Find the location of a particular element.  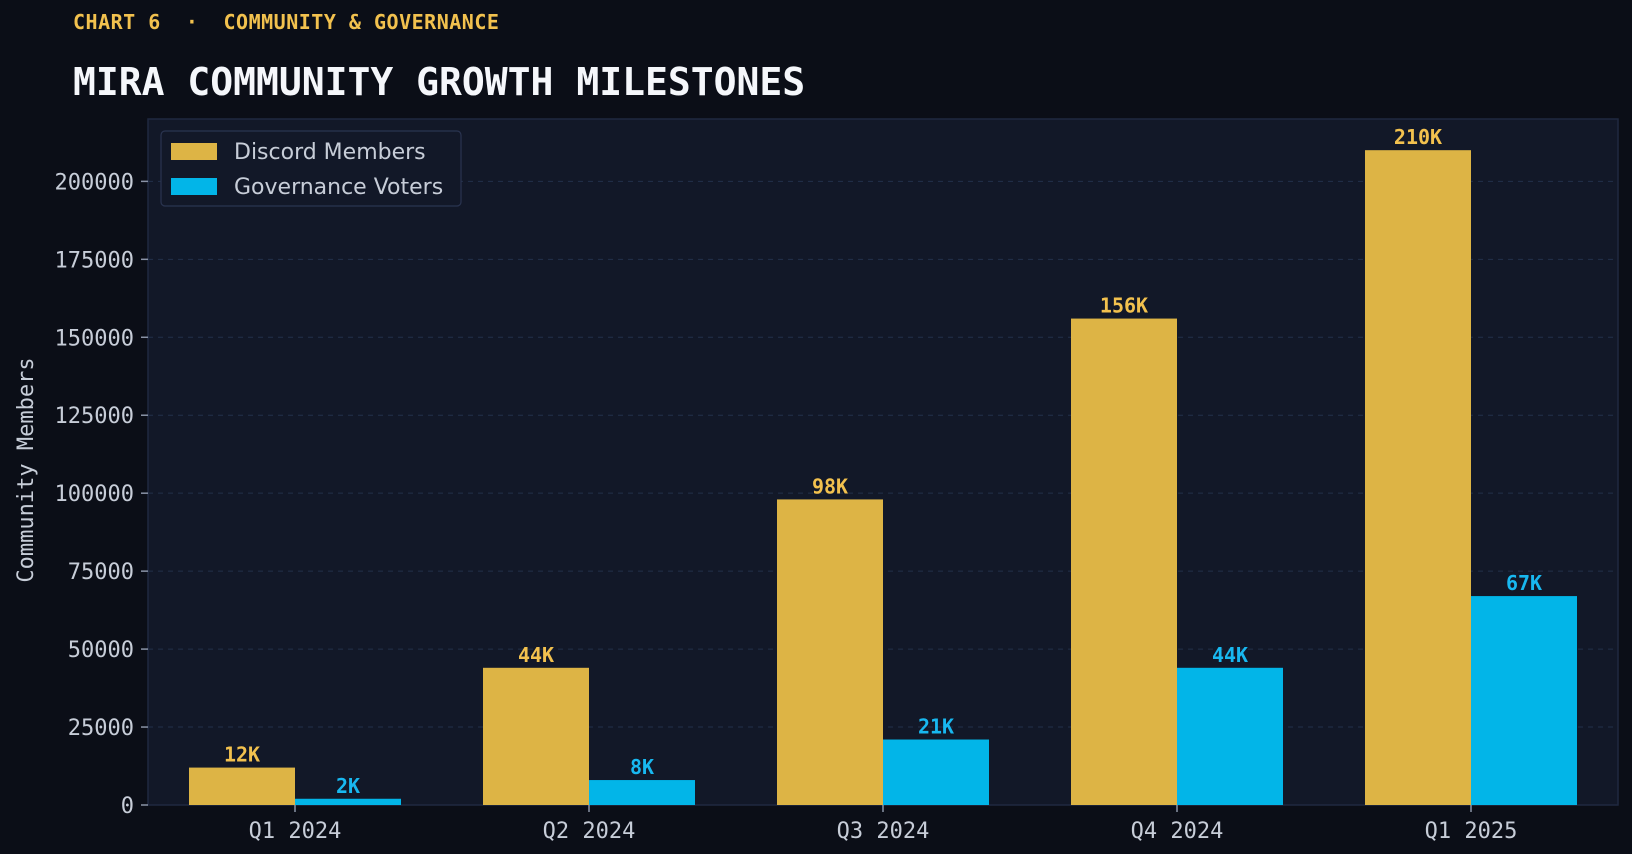

y-tick-label: 125000 is located at coordinates (94, 416).